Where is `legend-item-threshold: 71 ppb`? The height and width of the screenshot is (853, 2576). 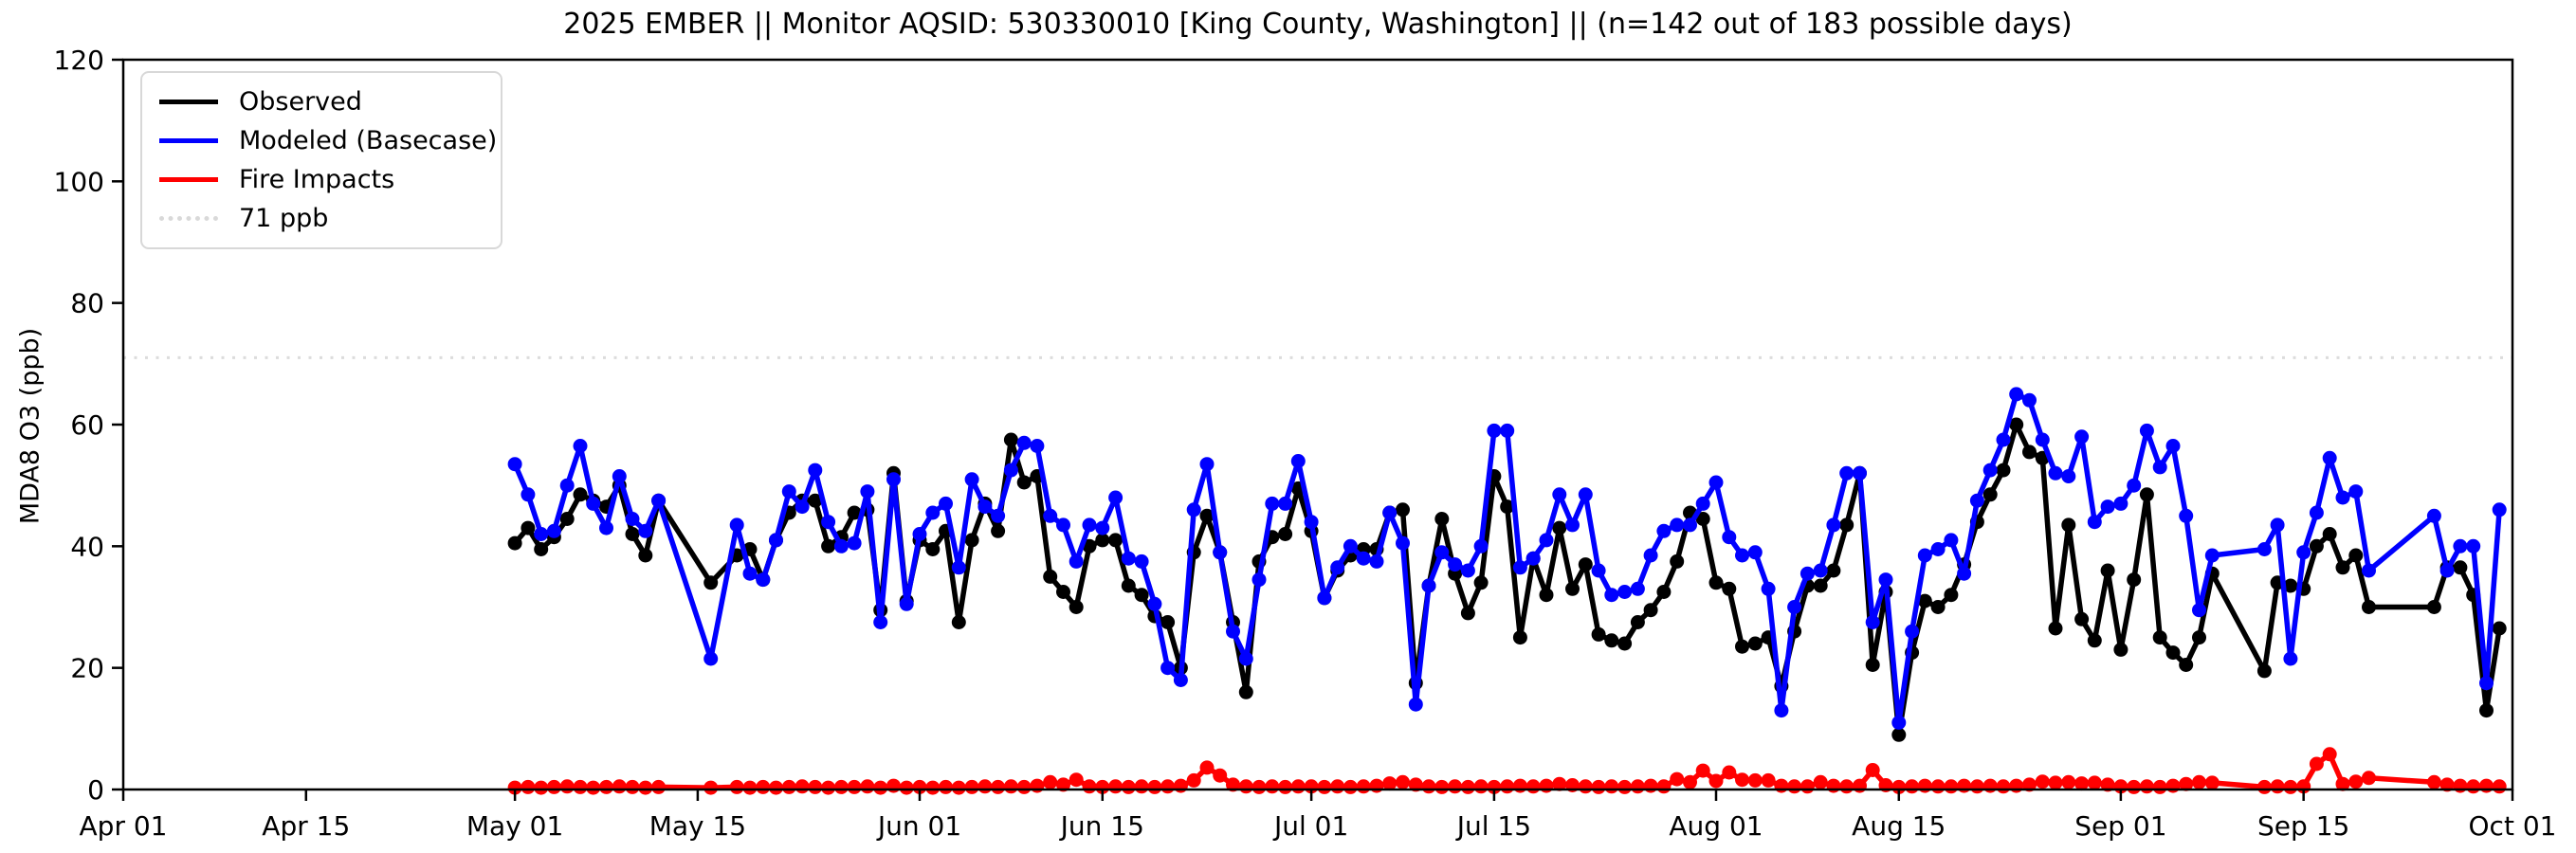 legend-item-threshold: 71 ppb is located at coordinates (321, 218).